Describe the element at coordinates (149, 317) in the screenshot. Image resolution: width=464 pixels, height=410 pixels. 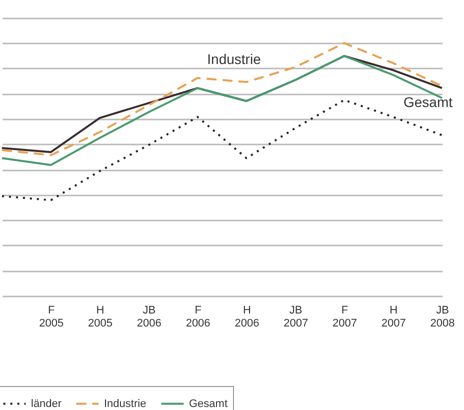
I see `x-tick-label: JB 2006` at that location.